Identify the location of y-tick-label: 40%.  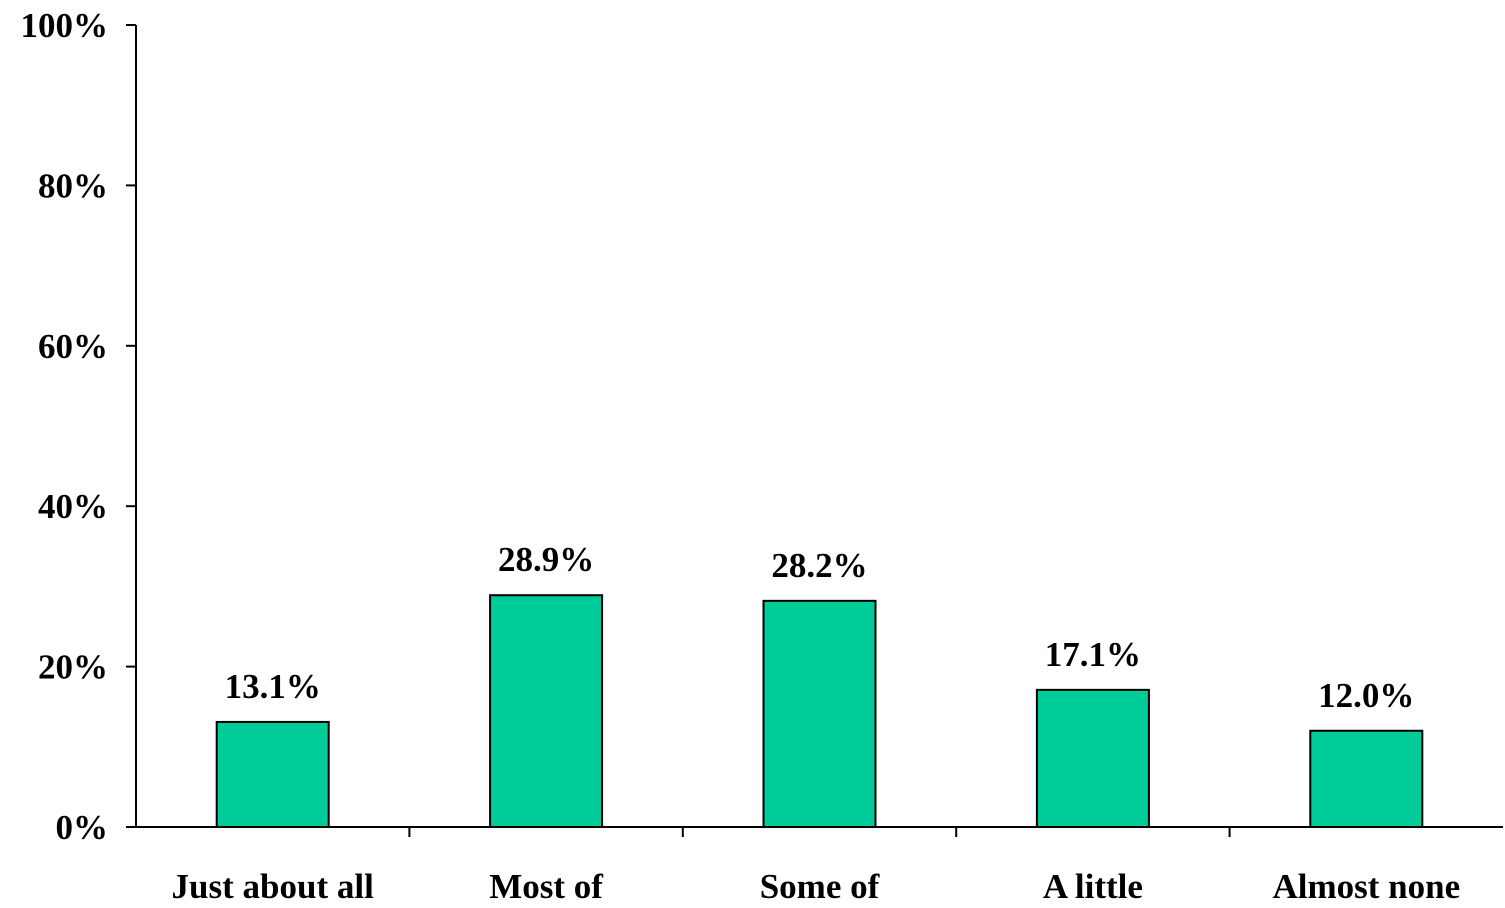
(73, 506).